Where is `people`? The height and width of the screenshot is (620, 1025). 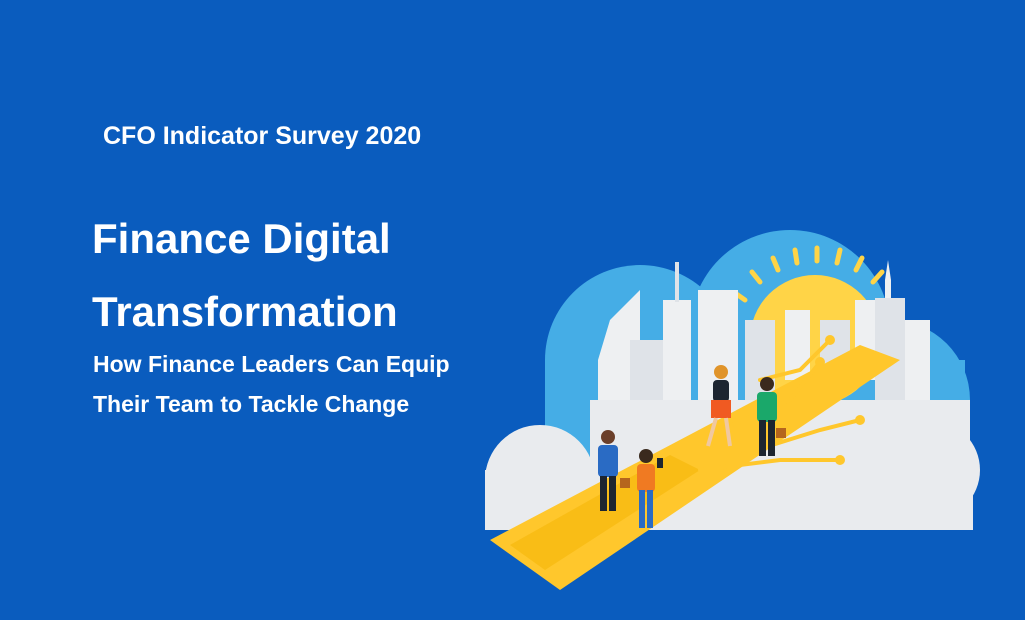 people is located at coordinates (692, 446).